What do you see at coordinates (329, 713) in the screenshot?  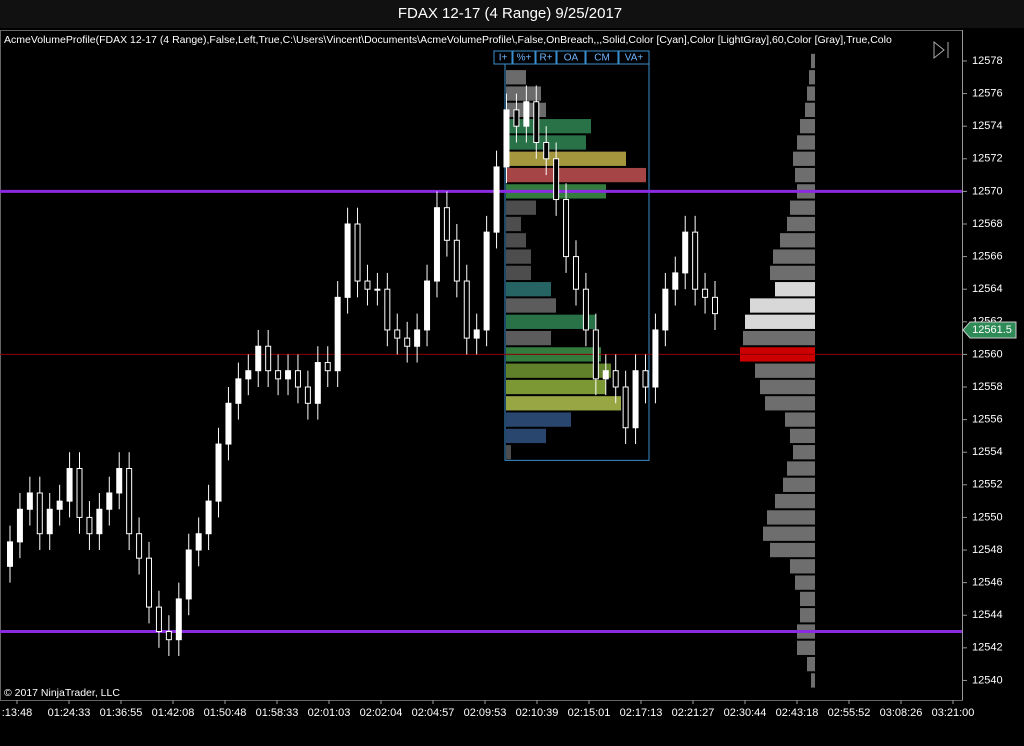 I see `x-tick-label: 02:01:03` at bounding box center [329, 713].